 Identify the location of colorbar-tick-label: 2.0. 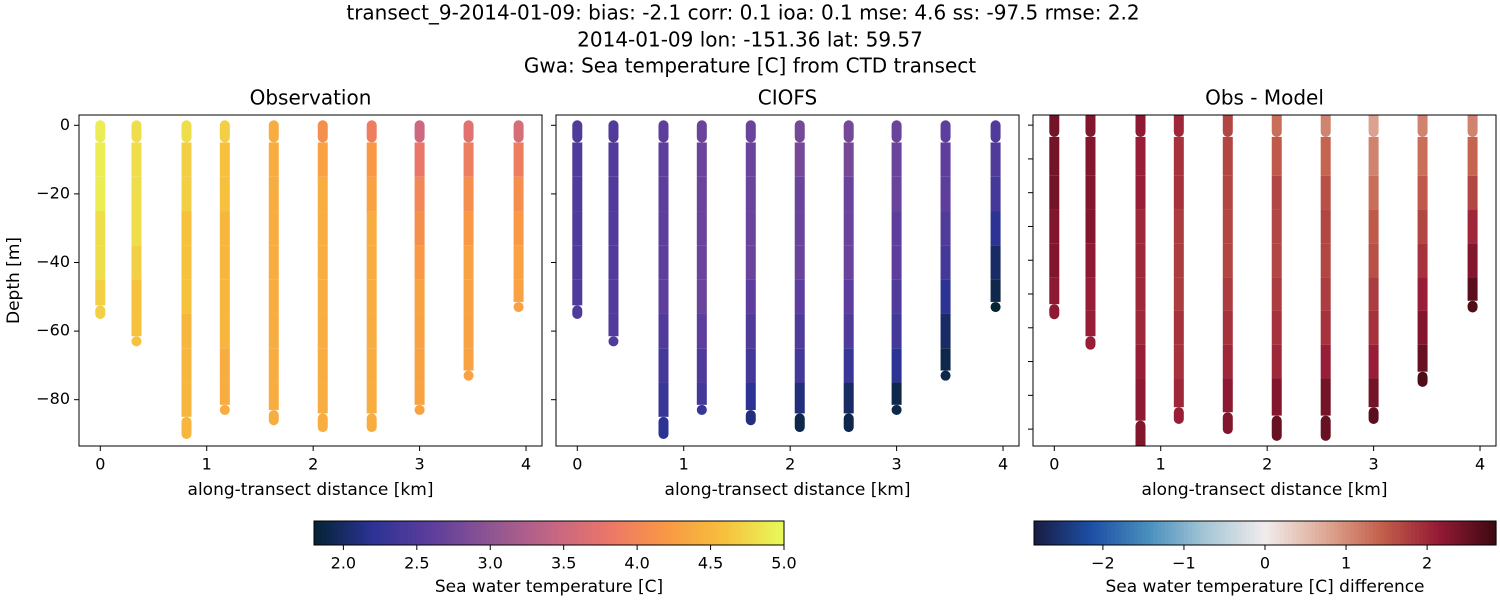
(343, 563).